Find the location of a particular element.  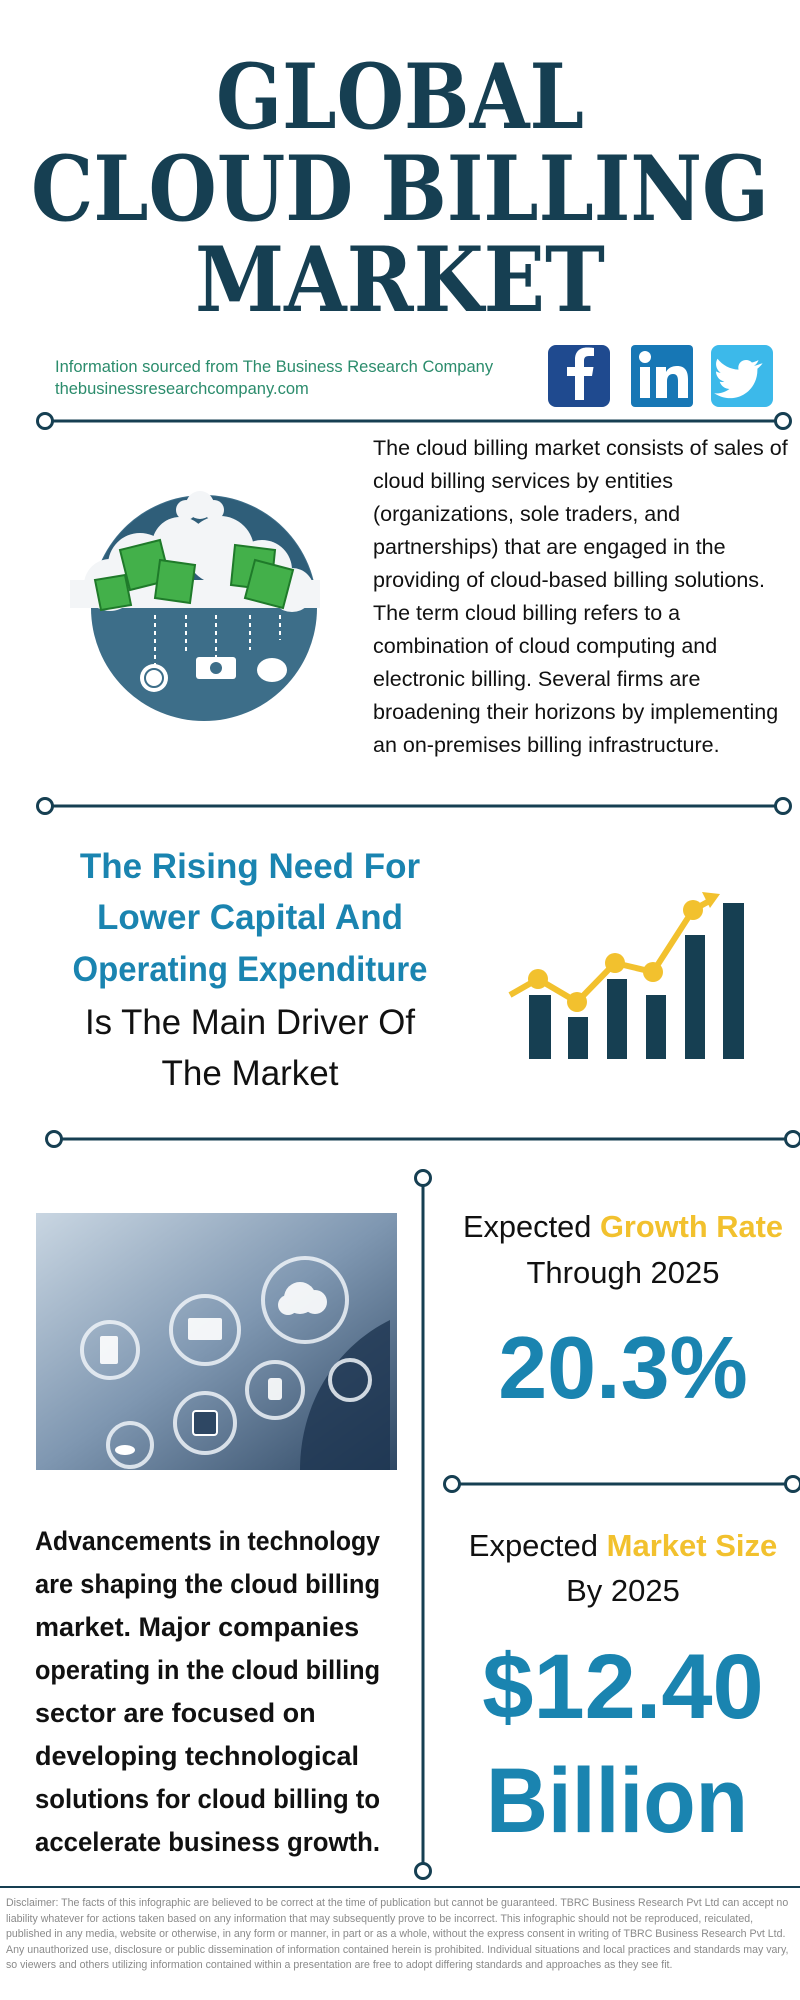

growth-value: 20.3% is located at coordinates (623, 1367).